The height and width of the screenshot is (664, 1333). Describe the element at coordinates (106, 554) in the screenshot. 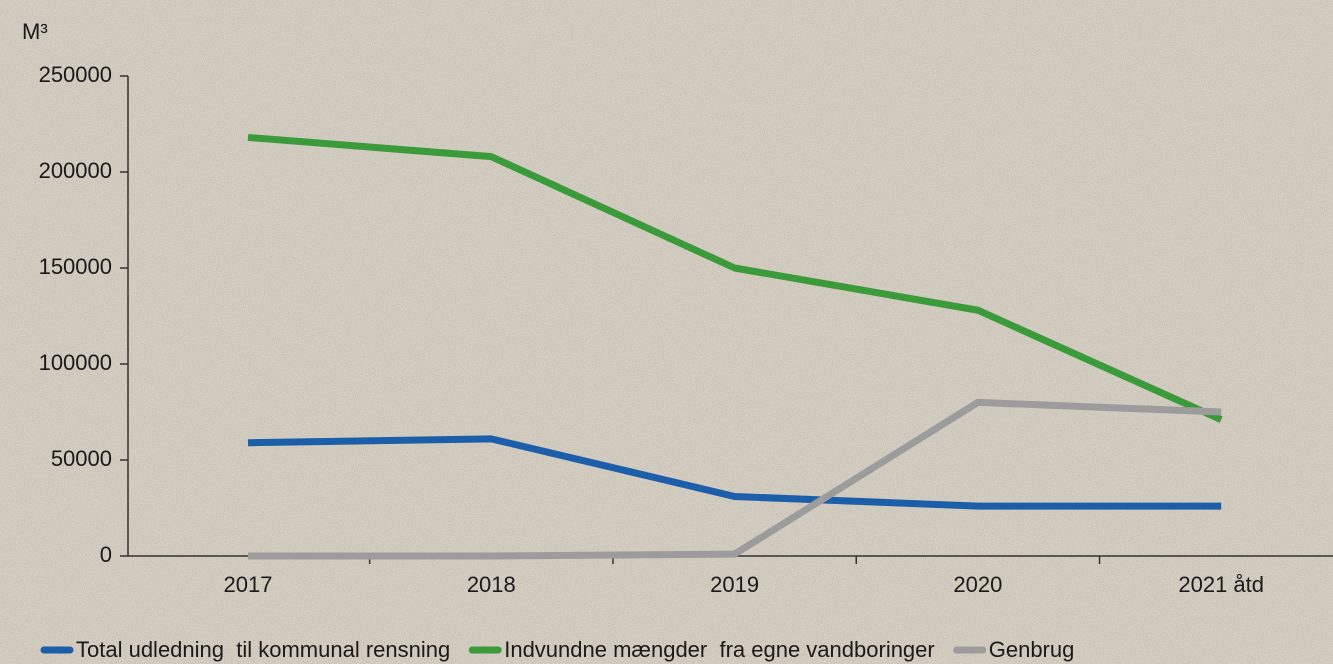

I see `y-tick-label: 0` at that location.